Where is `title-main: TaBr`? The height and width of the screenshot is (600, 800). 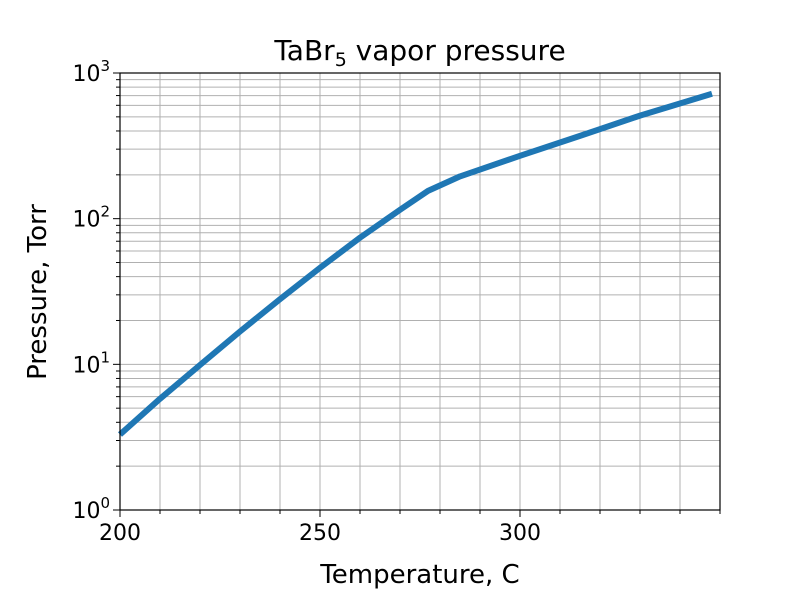 title-main: TaBr is located at coordinates (304, 50).